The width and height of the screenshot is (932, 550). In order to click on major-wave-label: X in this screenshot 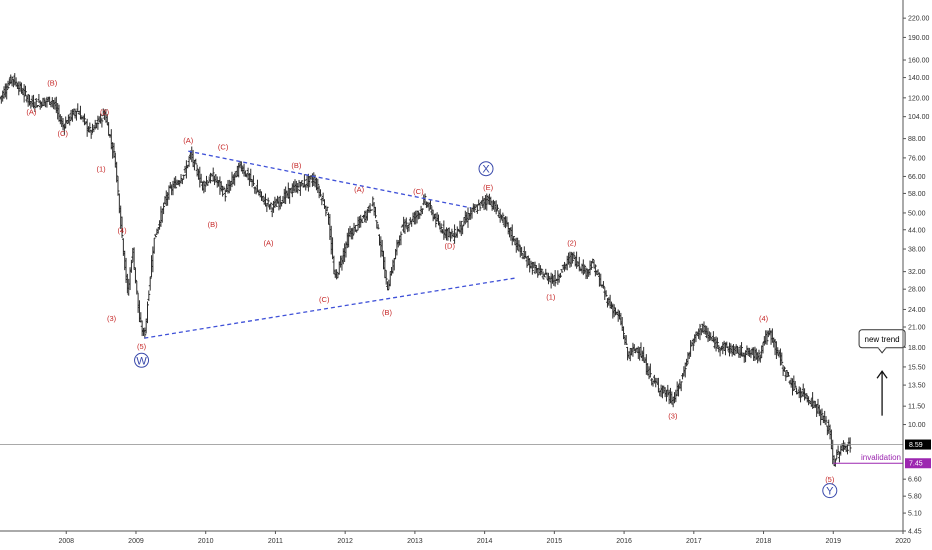, I will do `click(486, 170)`.